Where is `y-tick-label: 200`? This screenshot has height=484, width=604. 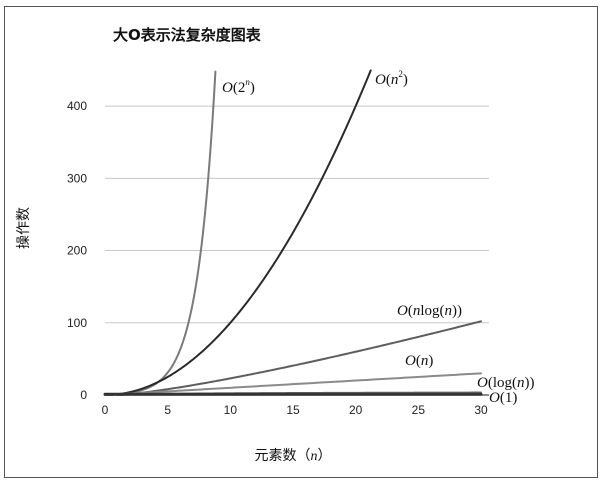
y-tick-label: 200 is located at coordinates (77, 251).